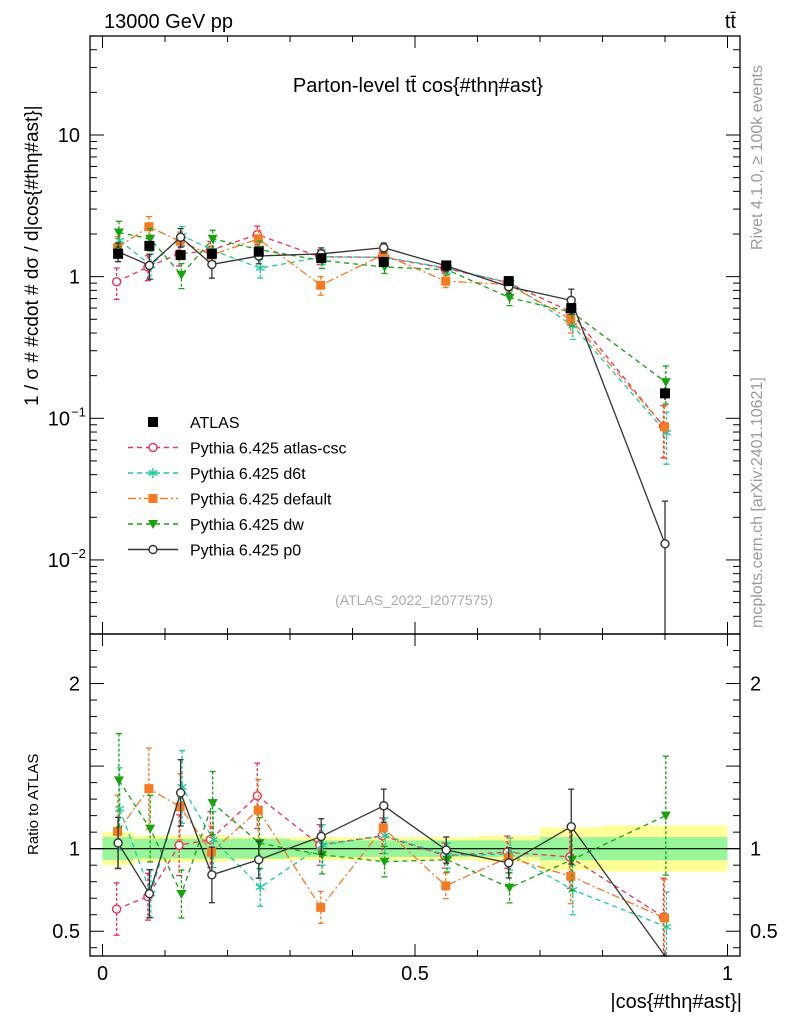  I want to click on legend-label: Pythia 6.425 atlas-csc, so click(268, 449).